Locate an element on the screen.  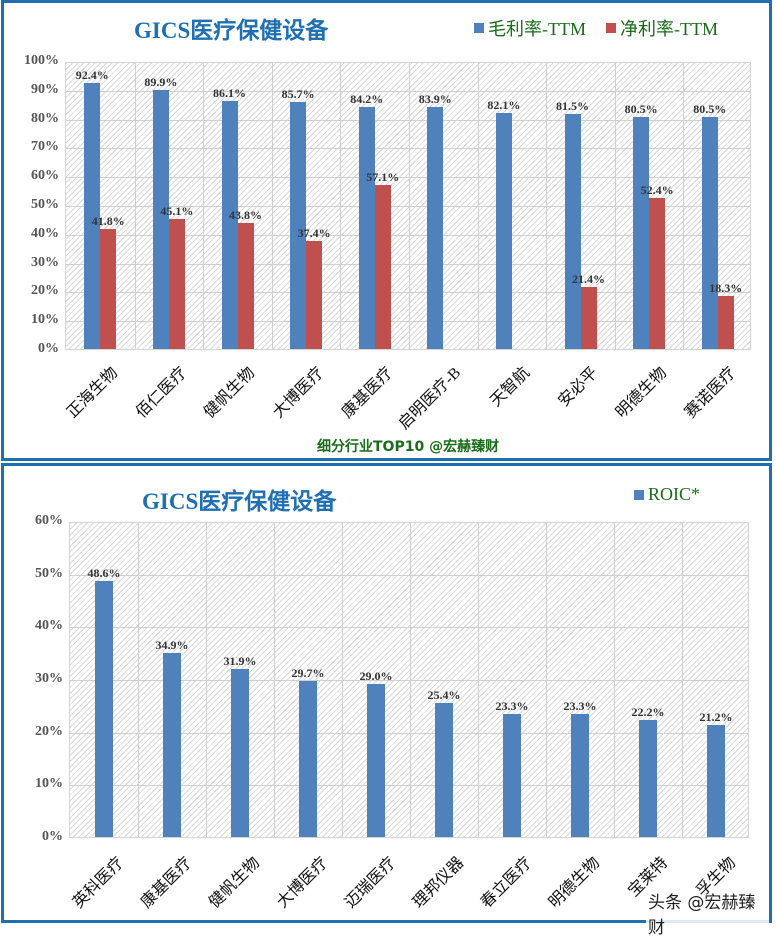
chart-title: GICS医疗保健设备 is located at coordinates (231, 30).